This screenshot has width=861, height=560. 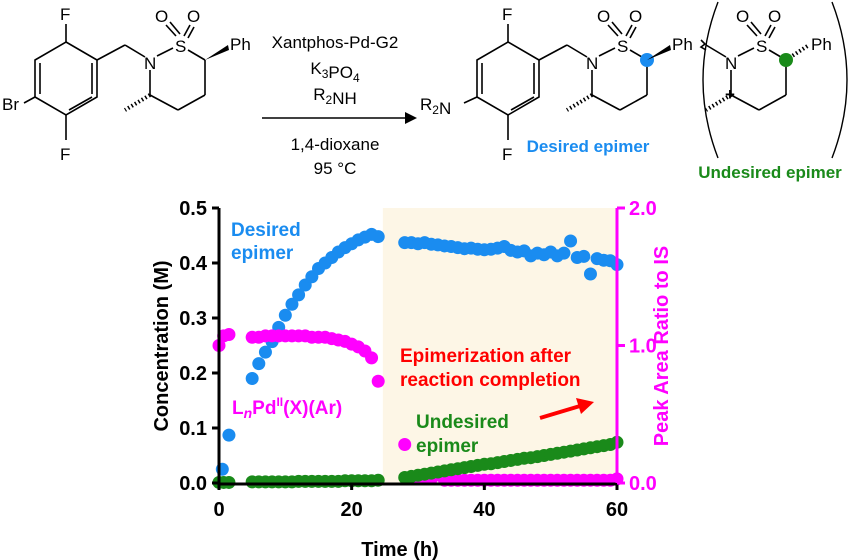 What do you see at coordinates (643, 209) in the screenshot?
I see `y2-tick-label: 2.0` at bounding box center [643, 209].